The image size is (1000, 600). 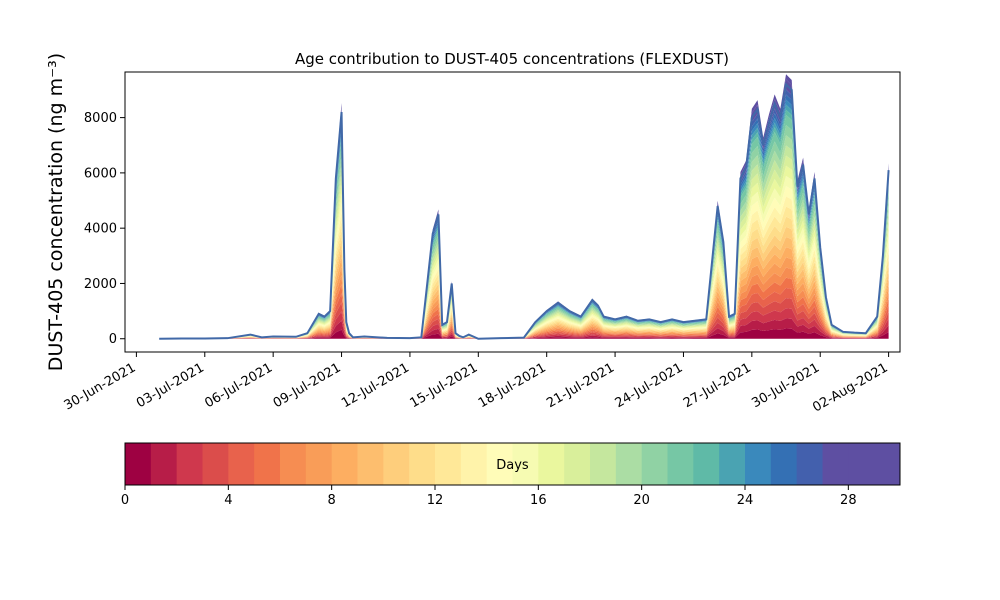 What do you see at coordinates (745, 500) in the screenshot?
I see `colorbar-tick-label: 24` at bounding box center [745, 500].